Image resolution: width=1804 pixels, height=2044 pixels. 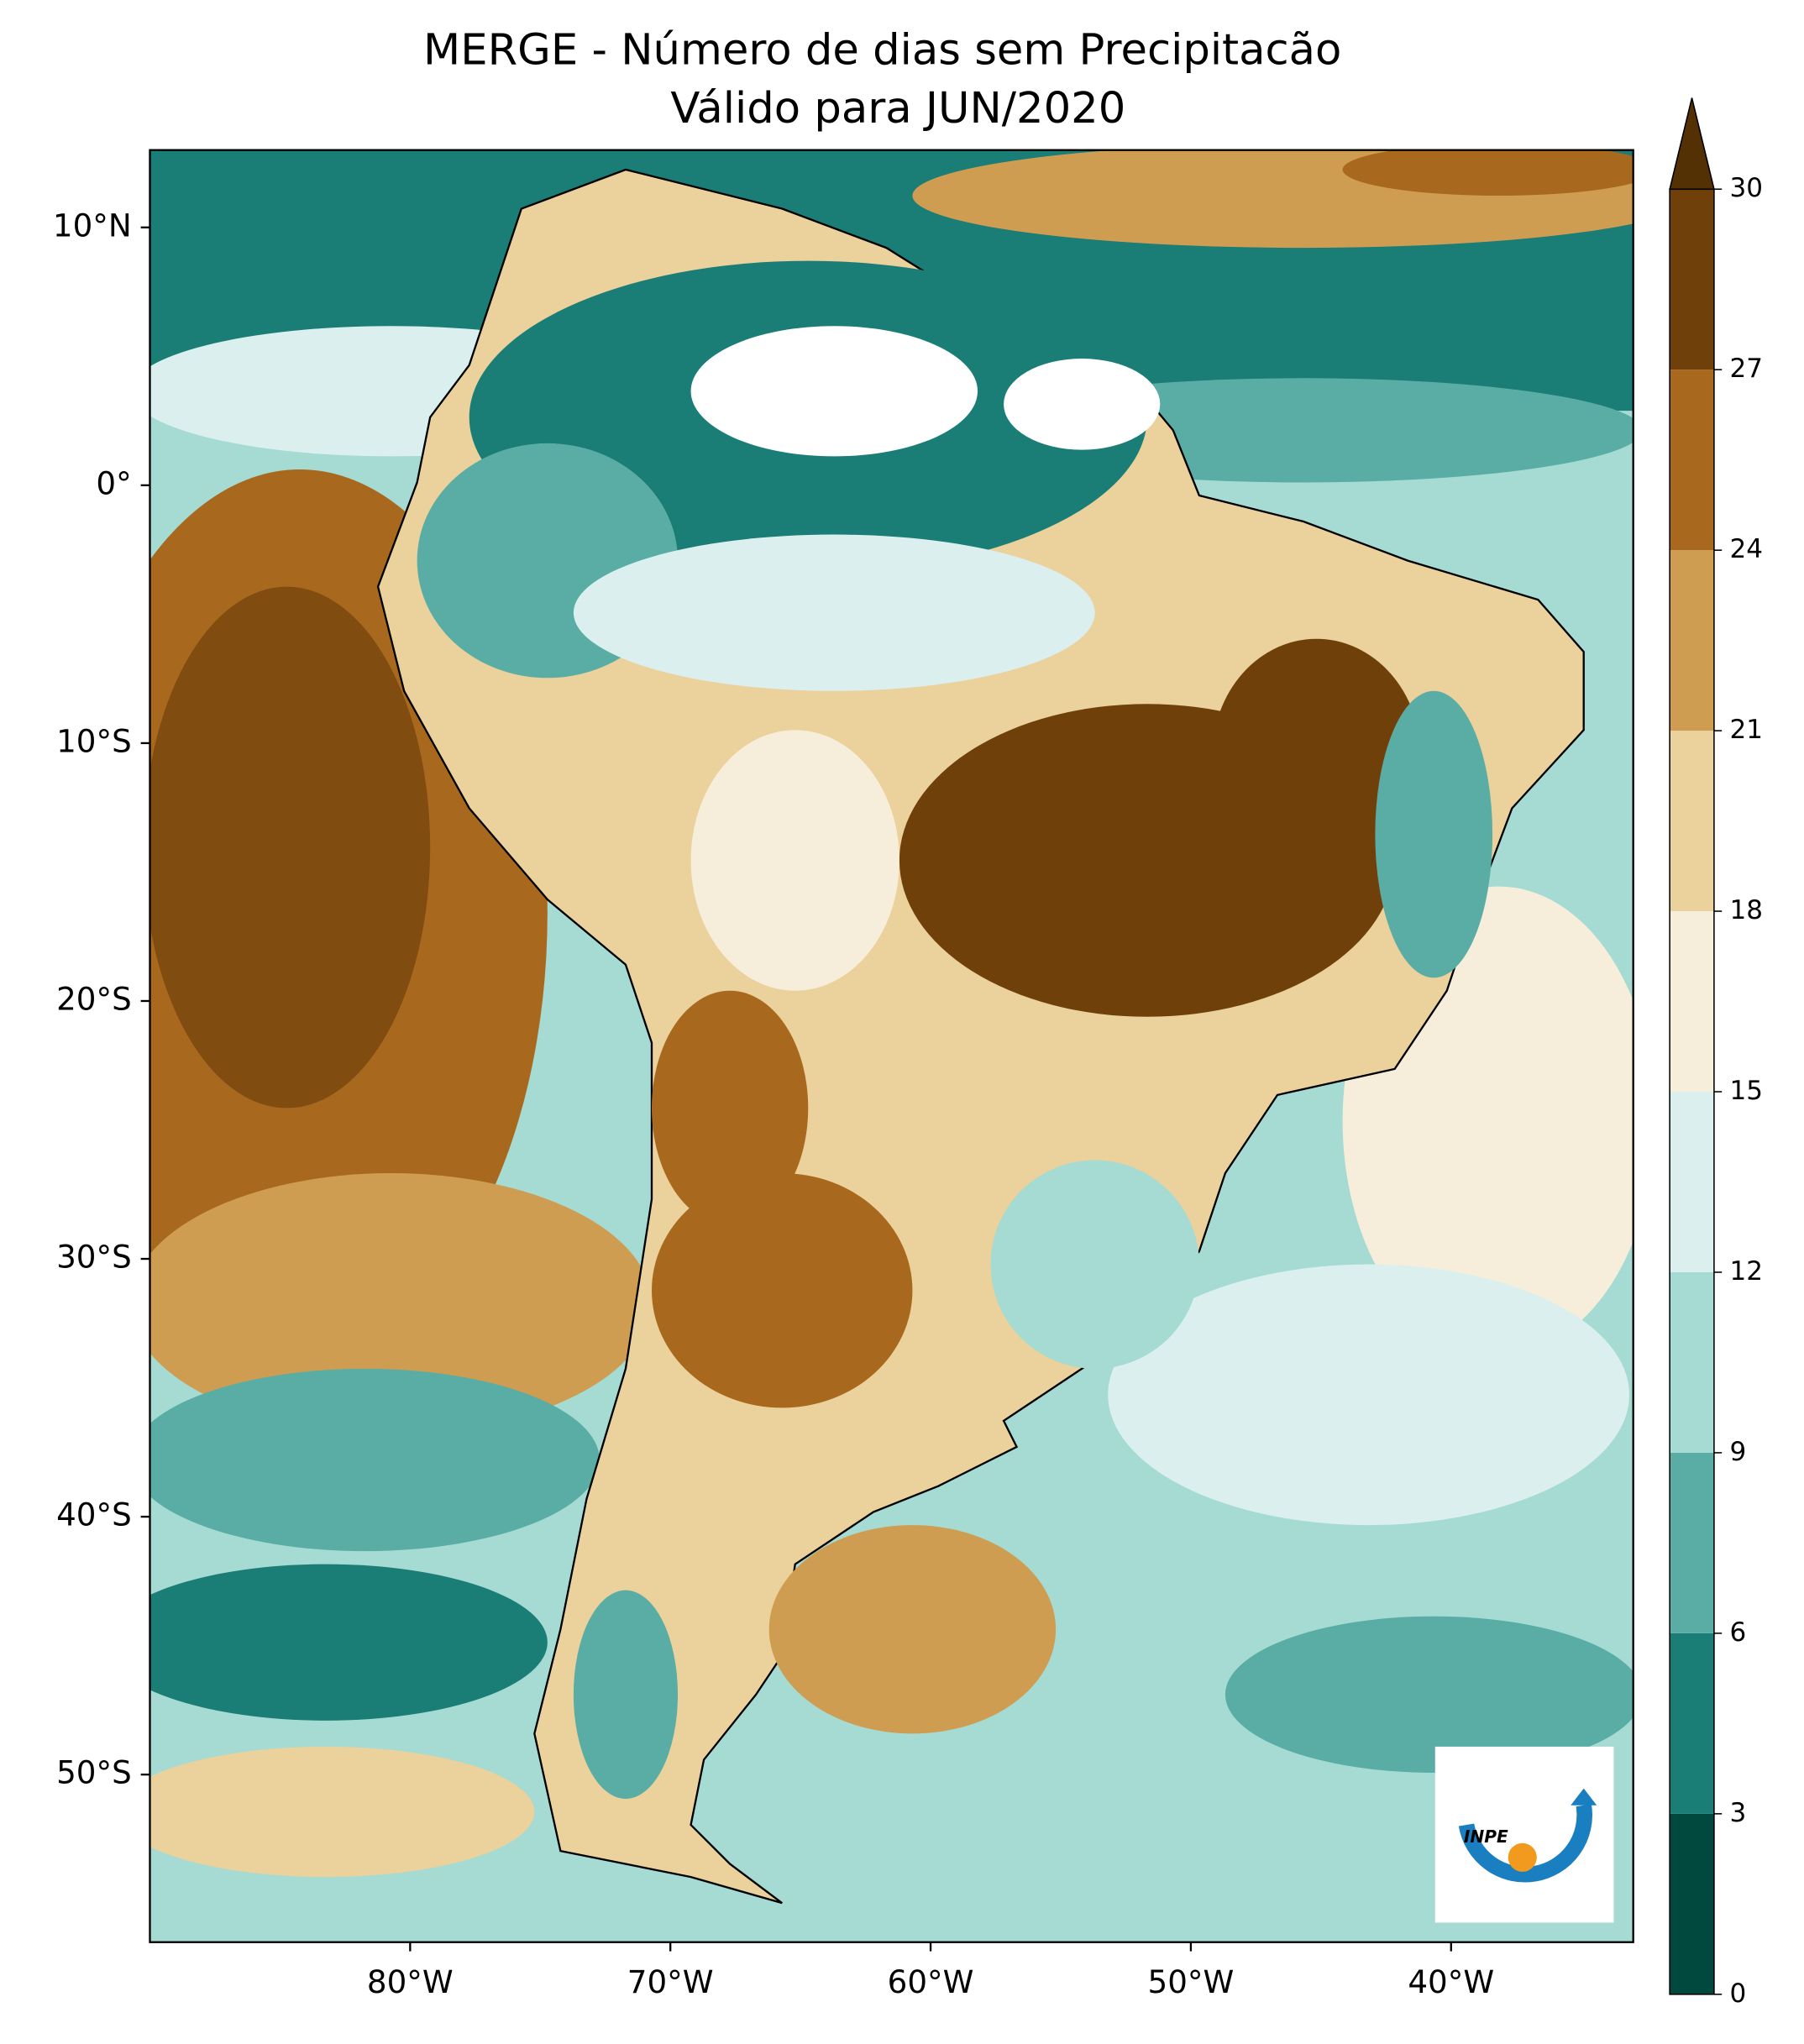 What do you see at coordinates (1738, 1632) in the screenshot?
I see `colorbar-tick-label: 6` at bounding box center [1738, 1632].